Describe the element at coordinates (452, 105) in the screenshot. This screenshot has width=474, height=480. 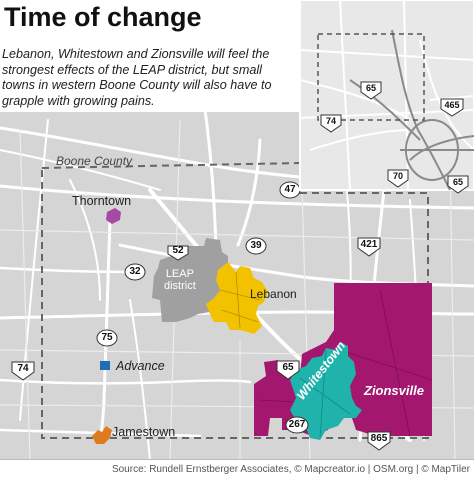
I see `inset-route-465-number: 465` at that location.